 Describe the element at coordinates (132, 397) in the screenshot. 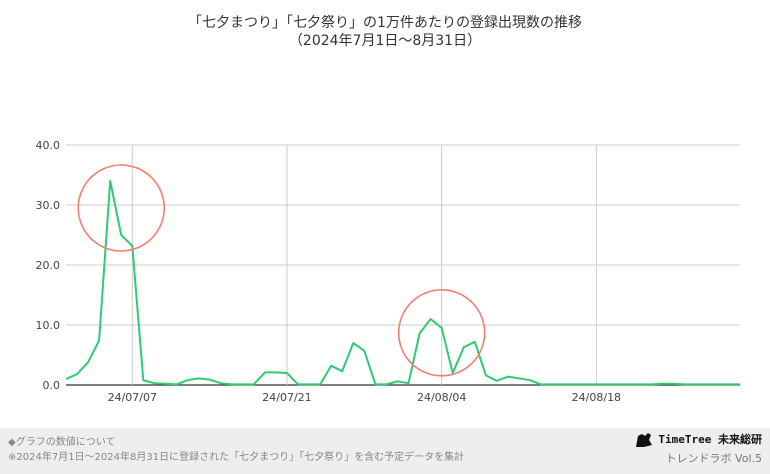

I see `x-tick-label: 24/07/07` at that location.